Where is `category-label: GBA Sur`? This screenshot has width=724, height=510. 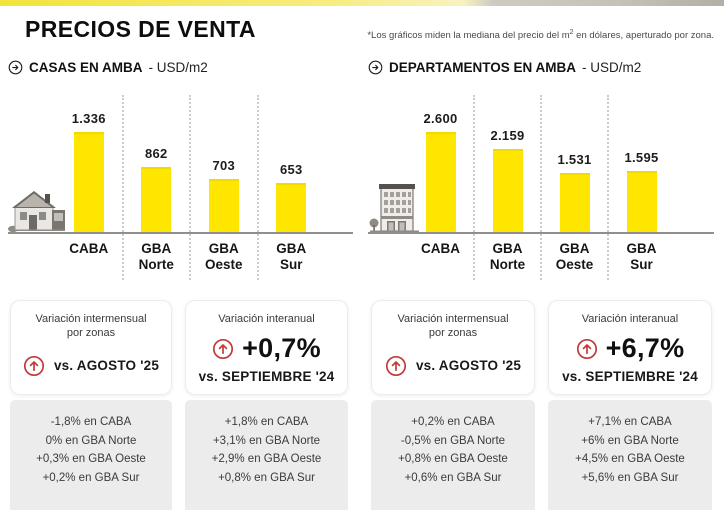 category-label: GBA Sur is located at coordinates (292, 257).